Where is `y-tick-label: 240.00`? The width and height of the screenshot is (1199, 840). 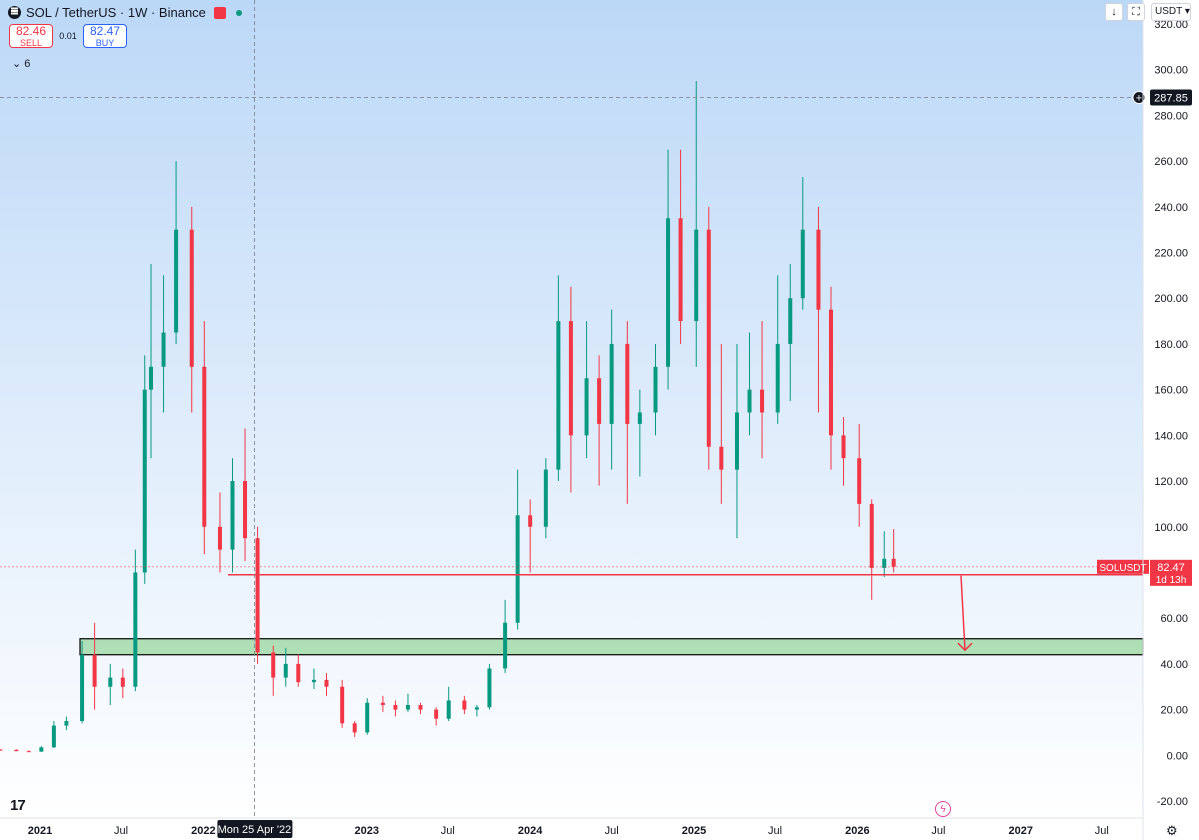 y-tick-label: 240.00 is located at coordinates (1171, 208).